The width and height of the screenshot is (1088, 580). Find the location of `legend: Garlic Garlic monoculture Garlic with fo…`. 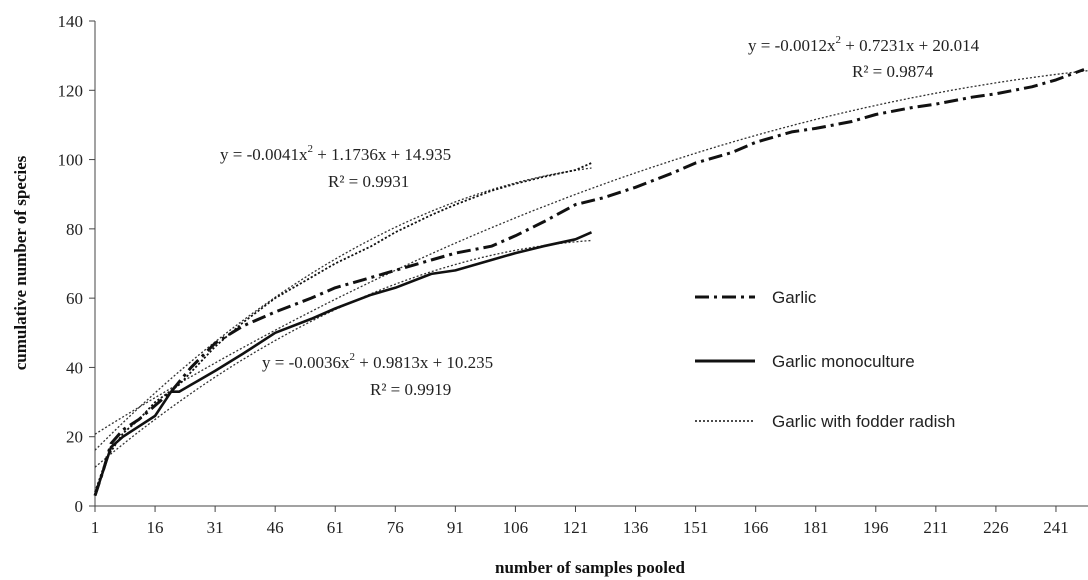

legend: Garlic Garlic monoculture Garlic with fo… is located at coordinates (825, 359).